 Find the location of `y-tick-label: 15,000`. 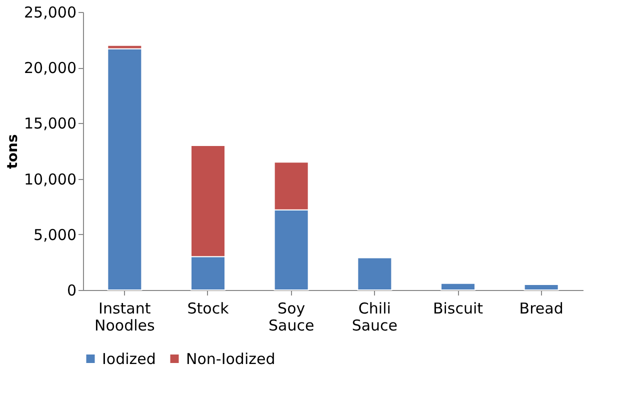

y-tick-label: 15,000 is located at coordinates (50, 123).